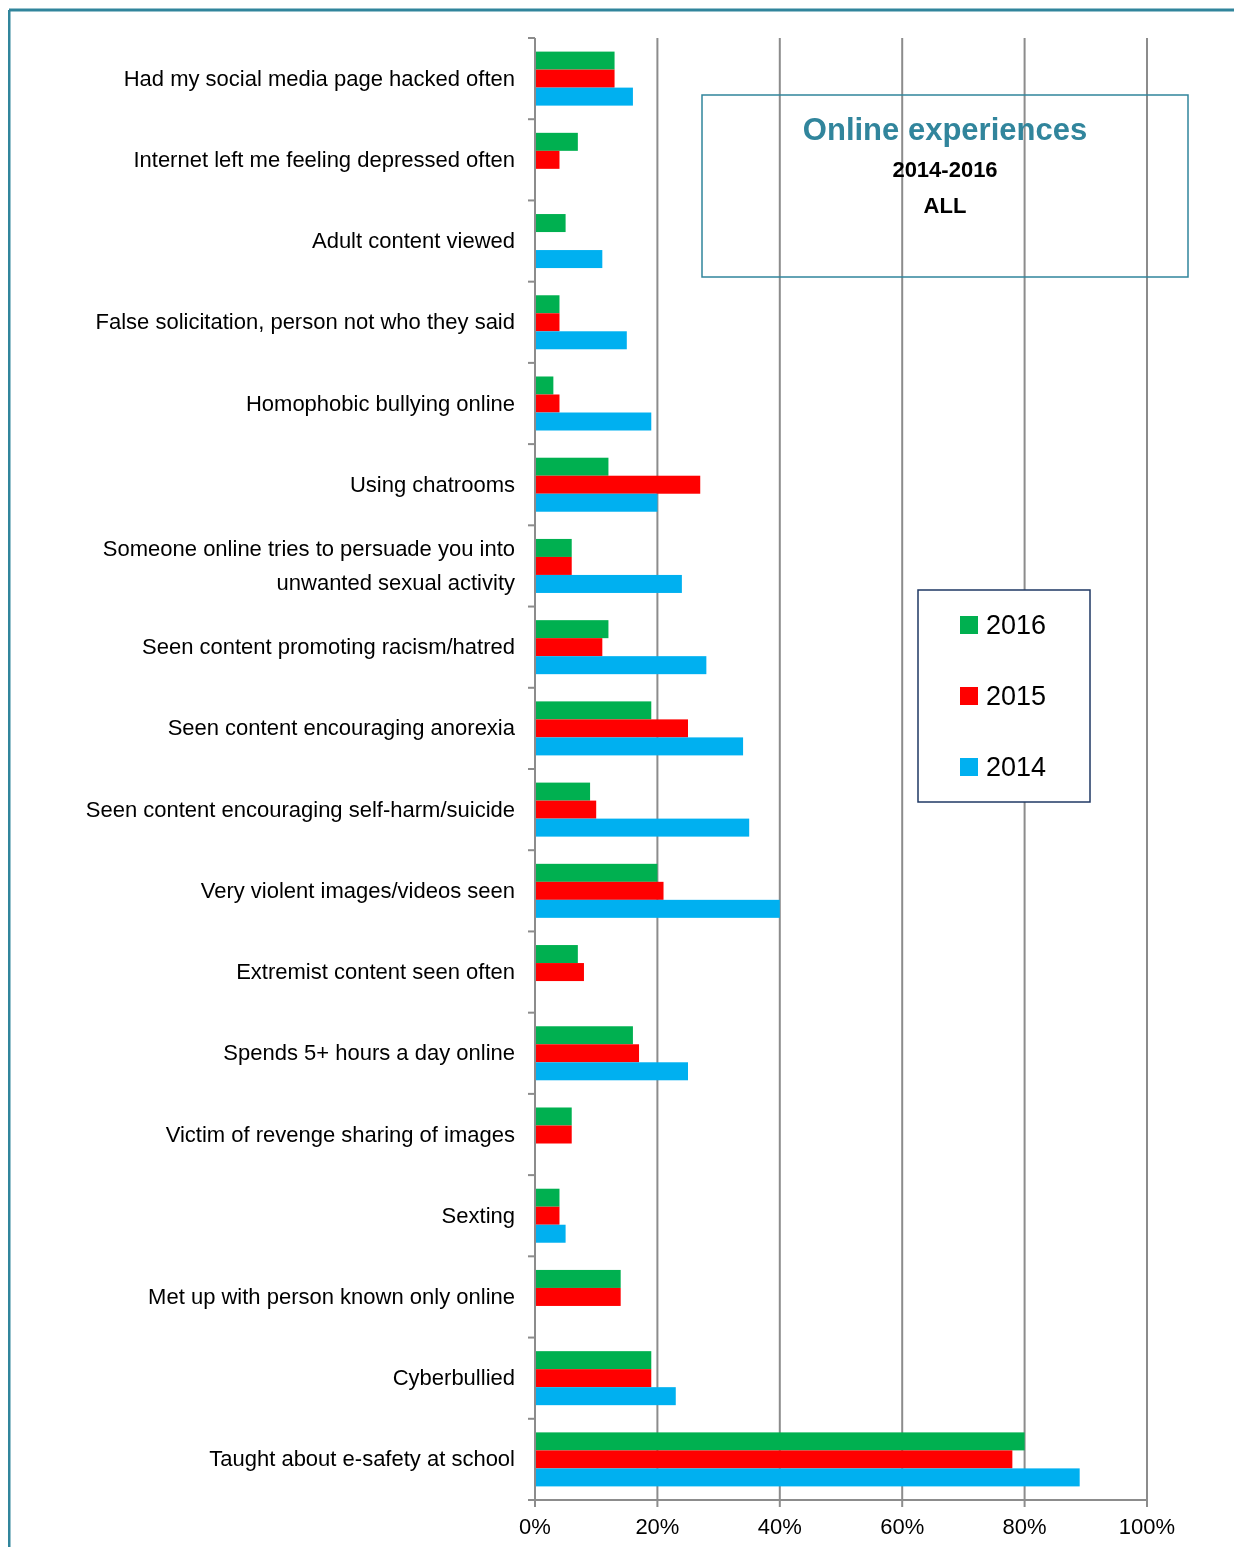 Image resolution: width=1242 pixels, height=1555 pixels. Describe the element at coordinates (535, 1526) in the screenshot. I see `x-tick-label: 0%` at that location.